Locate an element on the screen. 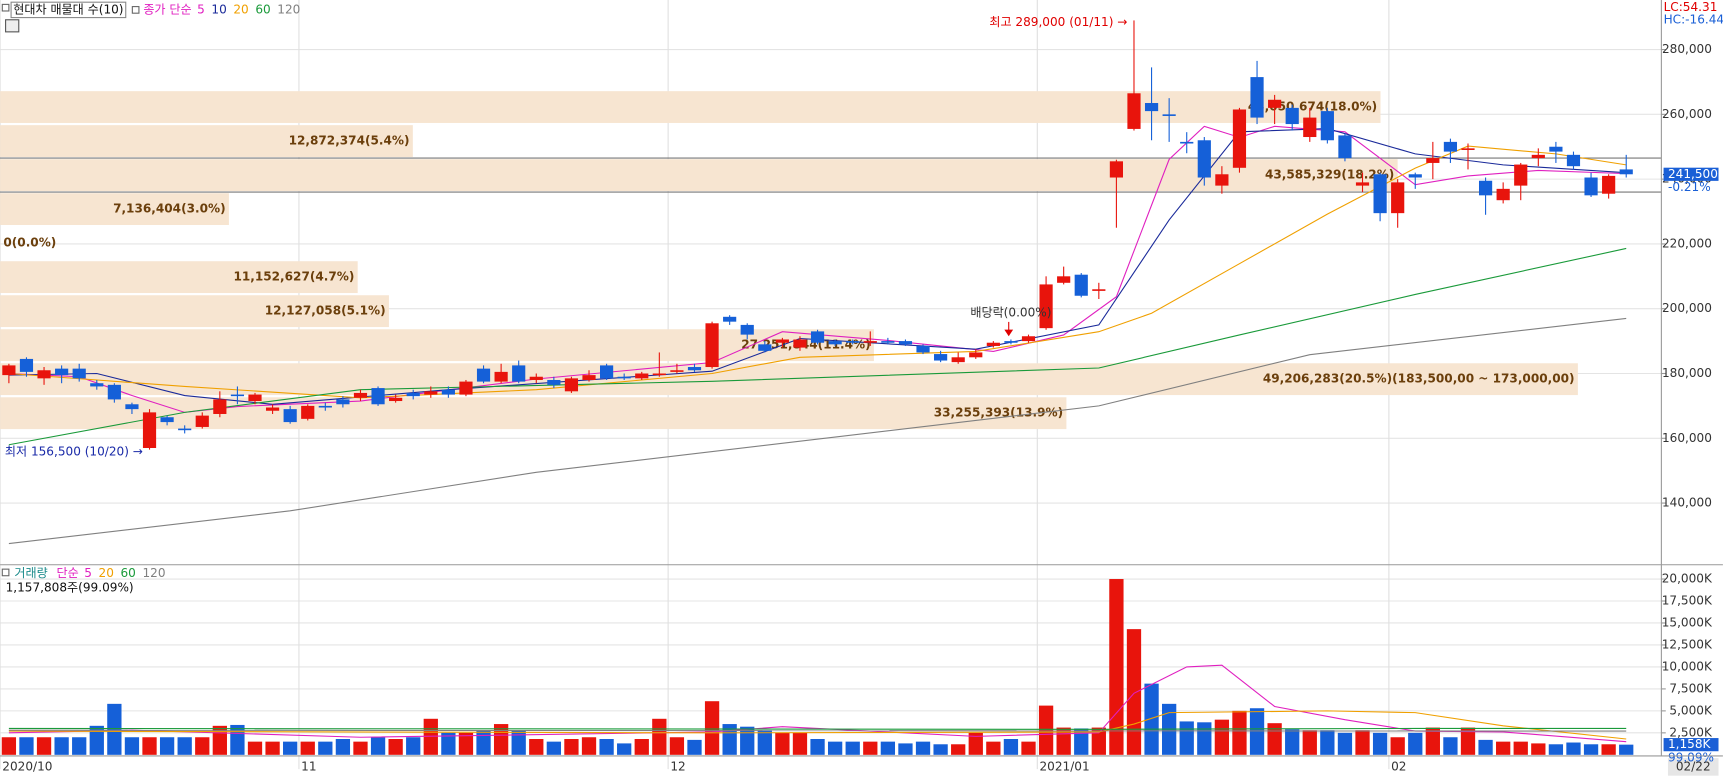 The height and width of the screenshot is (779, 1723). profile-label: 33,255,393(13.9%) is located at coordinates (998, 413).